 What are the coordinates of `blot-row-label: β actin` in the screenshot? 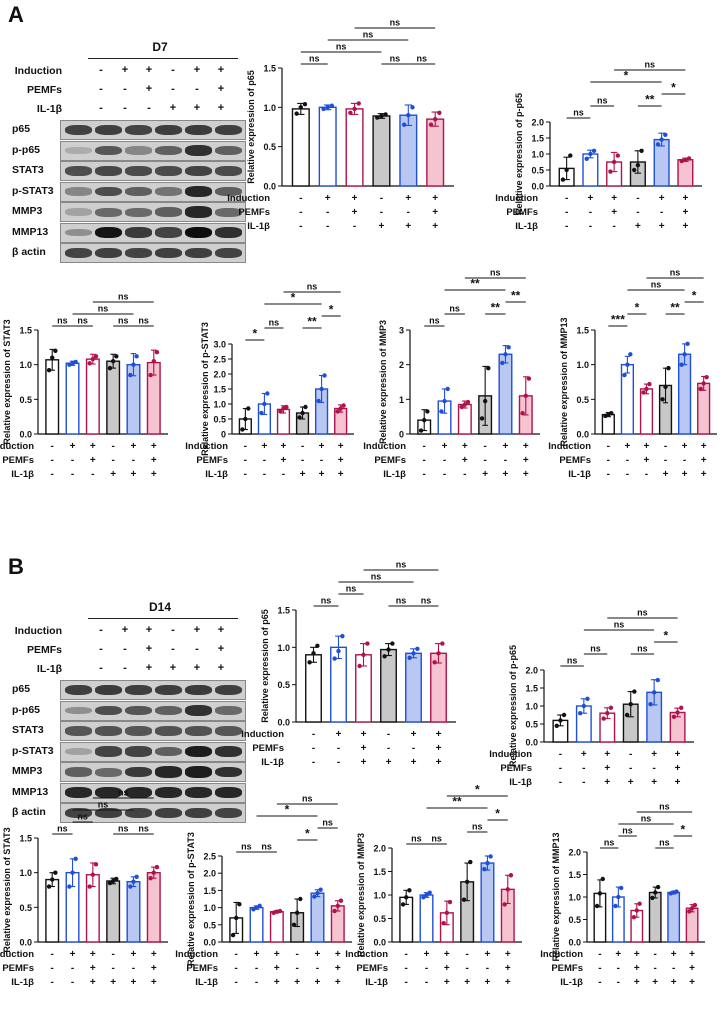 It's located at (29, 812).